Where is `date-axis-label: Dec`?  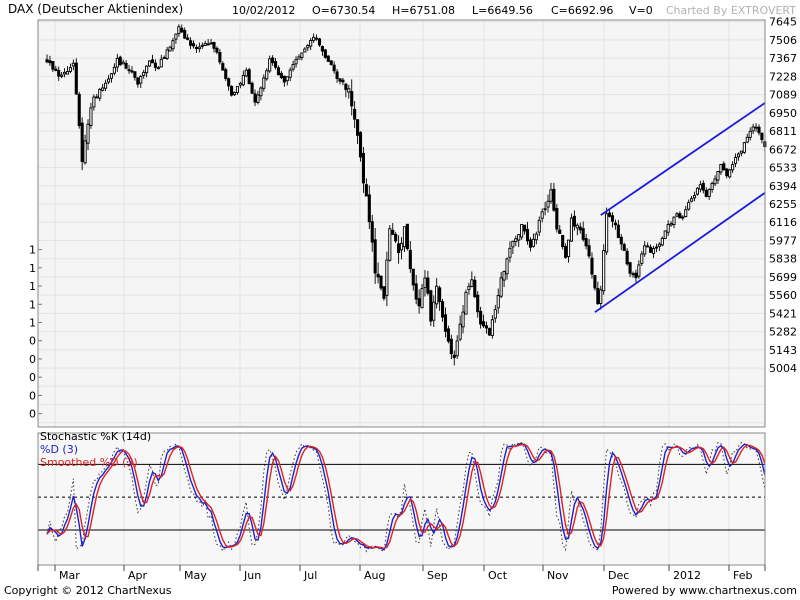
date-axis-label: Dec is located at coordinates (618, 575).